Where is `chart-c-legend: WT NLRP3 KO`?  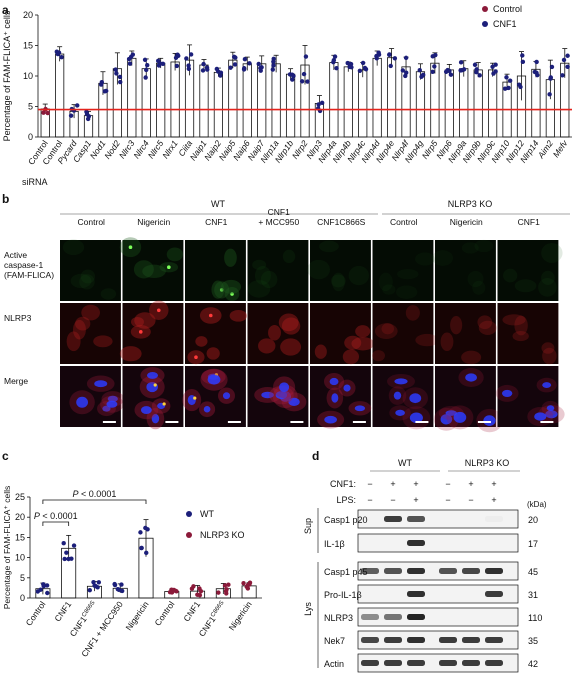
chart-c-legend: WT NLRP3 KO is located at coordinates (215, 524).